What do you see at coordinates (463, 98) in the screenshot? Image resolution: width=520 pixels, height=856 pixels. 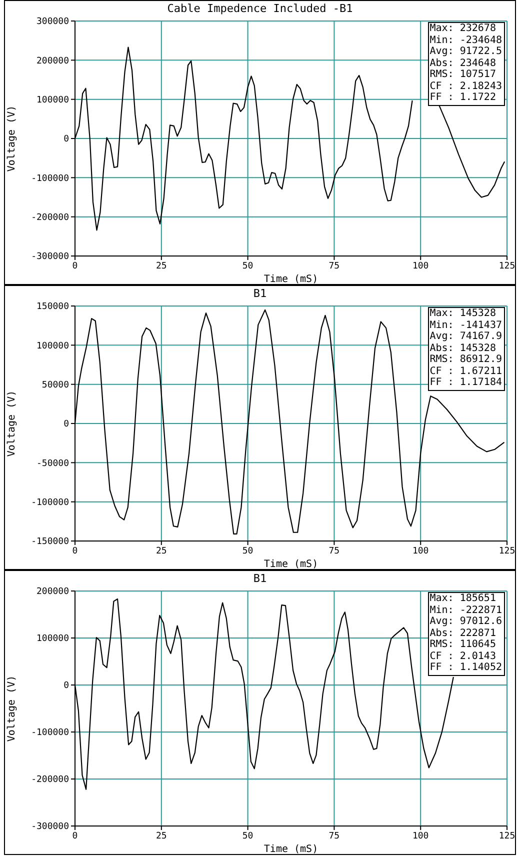 I see `annotation: FF : 1.1722` at bounding box center [463, 98].